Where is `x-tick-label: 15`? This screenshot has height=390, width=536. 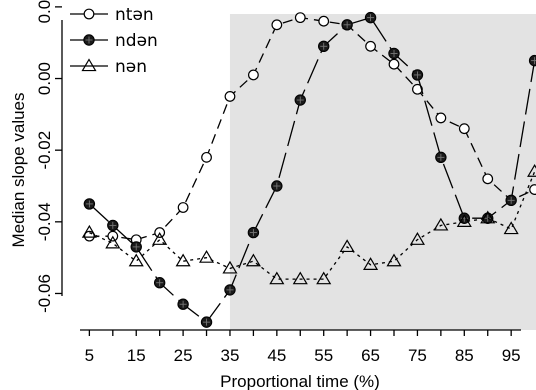 x-tick-label: 15 is located at coordinates (136, 355).